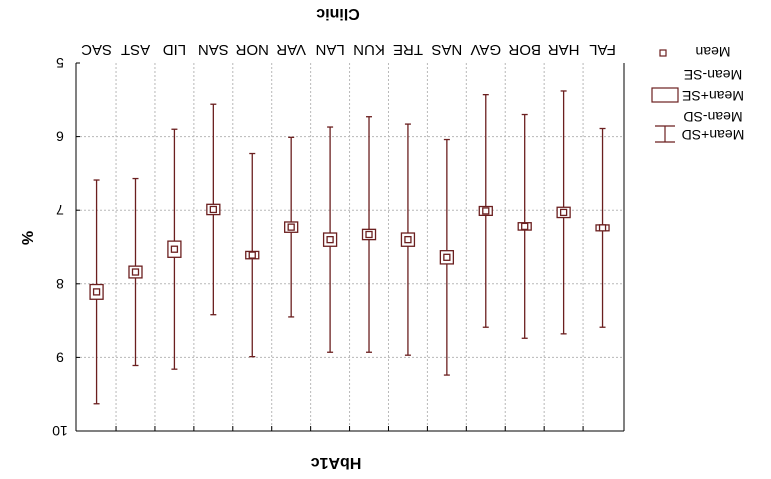 Image resolution: width=771 pixels, height=479 pixels. I want to click on legend-sd-top-label: Mean-SD, so click(712, 117).